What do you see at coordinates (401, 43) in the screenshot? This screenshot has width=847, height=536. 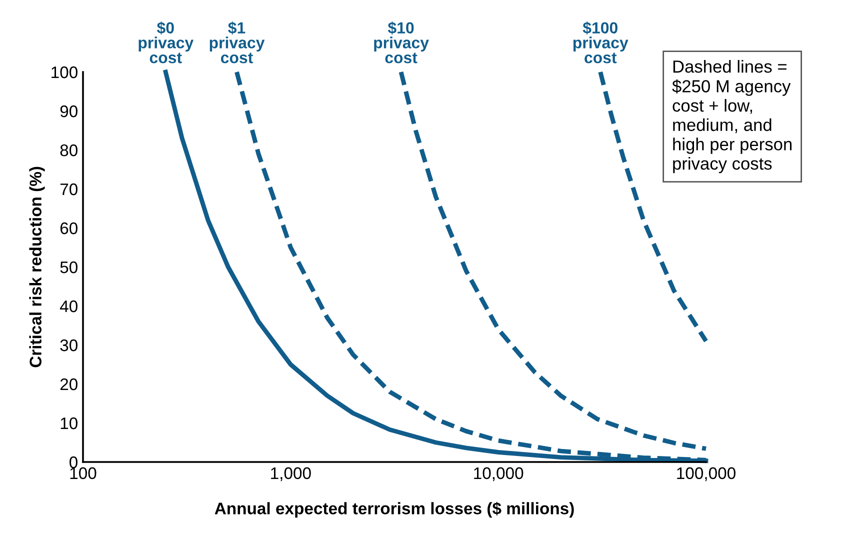 I see `annotation: $10 privacy cost` at bounding box center [401, 43].